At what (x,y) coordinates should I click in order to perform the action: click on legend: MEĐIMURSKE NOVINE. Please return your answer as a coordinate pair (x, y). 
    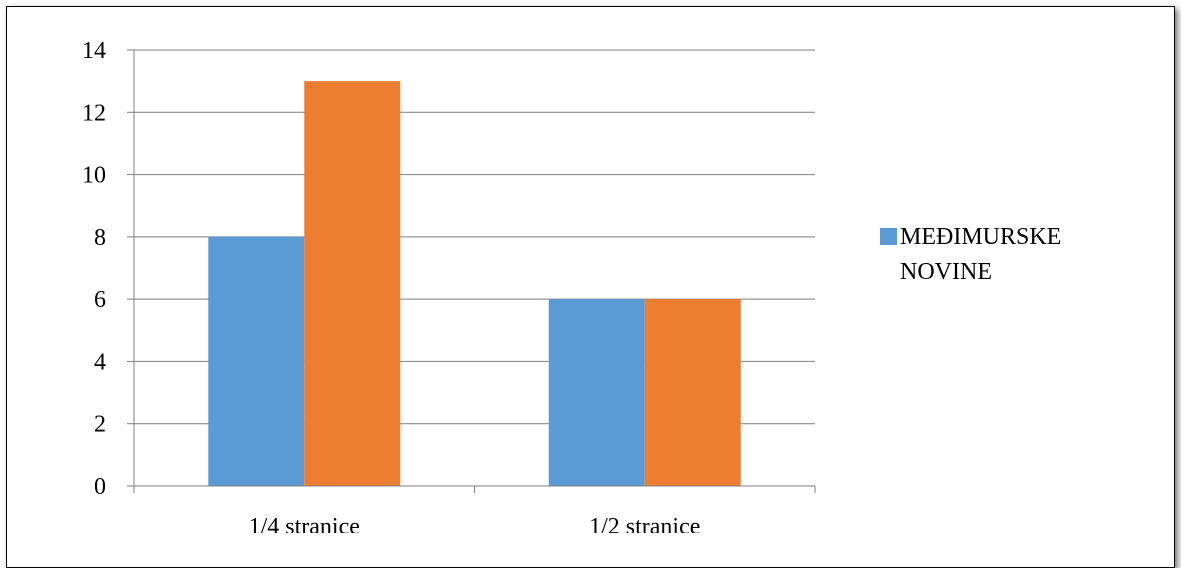
    Looking at the image, I should click on (990, 257).